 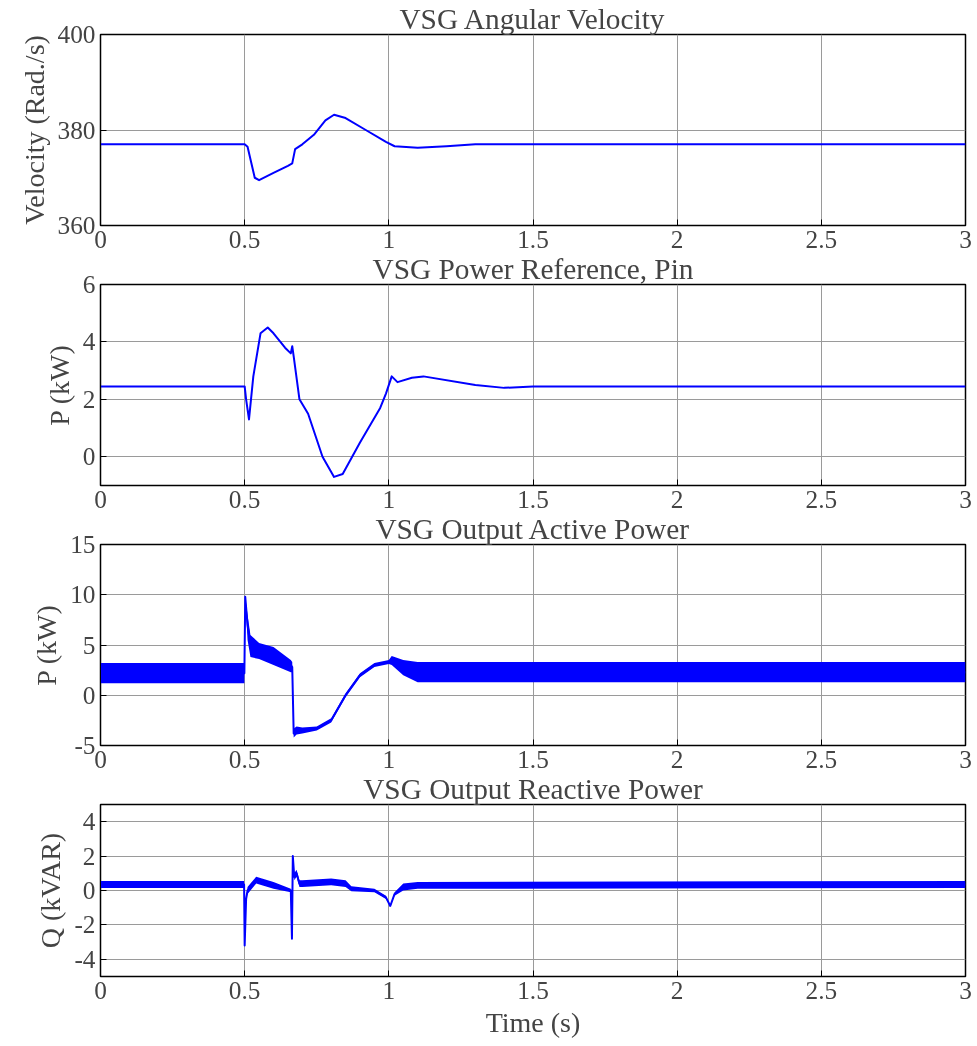 I want to click on chart-title: VSG Power Reference, Pin, so click(x=533, y=268).